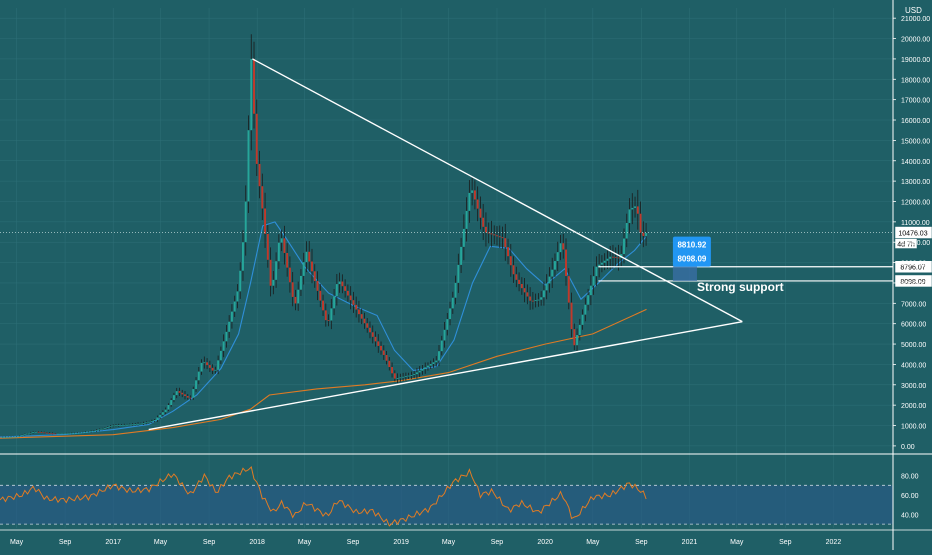  What do you see at coordinates (445, 375) in the screenshot?
I see `trendline` at bounding box center [445, 375].